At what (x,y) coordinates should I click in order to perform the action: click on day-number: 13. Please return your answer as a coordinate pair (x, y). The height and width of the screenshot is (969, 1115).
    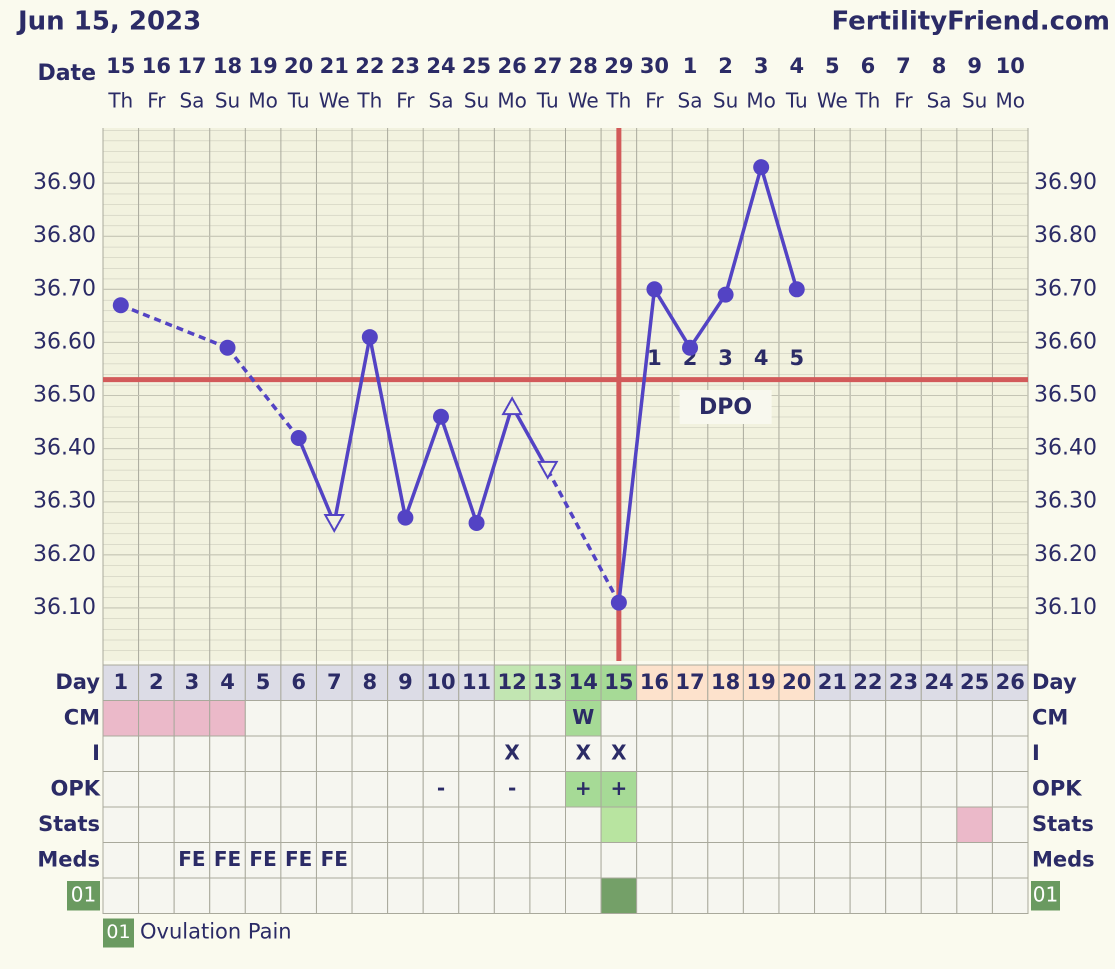
    Looking at the image, I should click on (547, 682).